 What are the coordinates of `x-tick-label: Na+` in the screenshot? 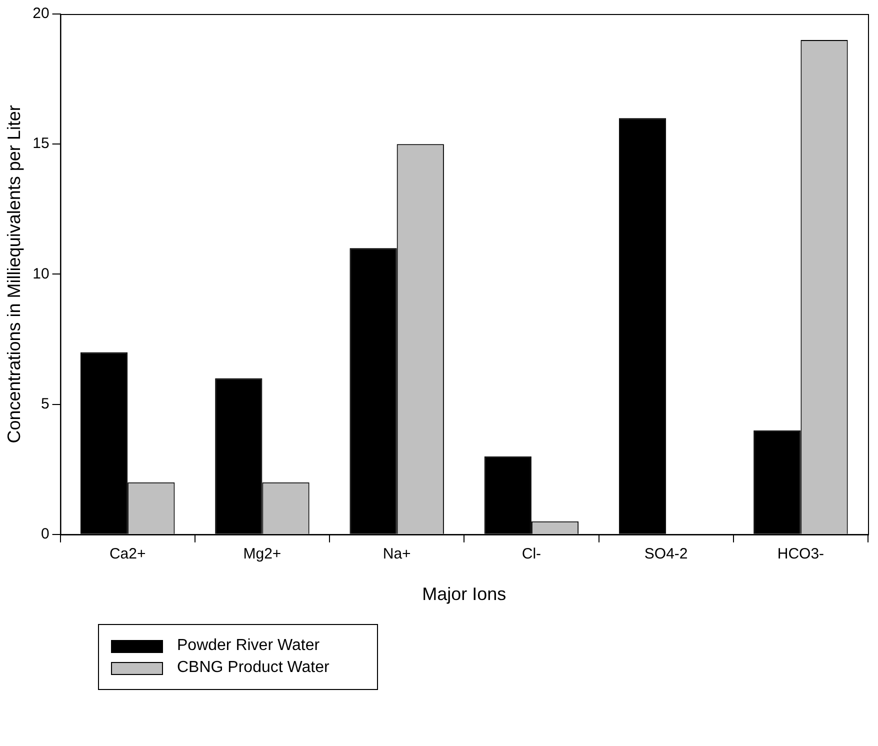 It's located at (397, 554).